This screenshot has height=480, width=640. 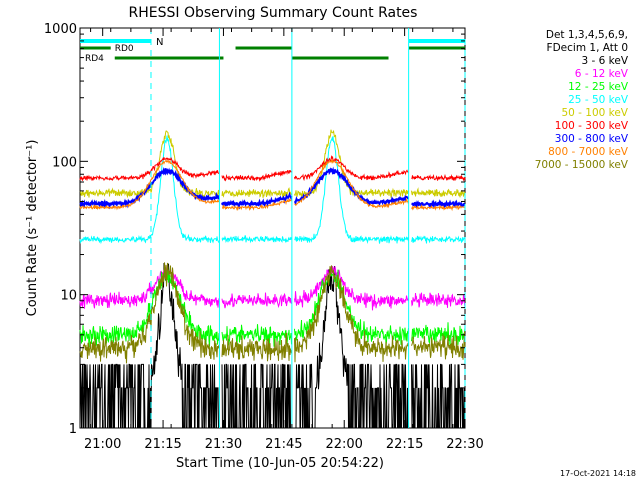 I want to click on y-tick-label: 100, so click(x=64, y=162).